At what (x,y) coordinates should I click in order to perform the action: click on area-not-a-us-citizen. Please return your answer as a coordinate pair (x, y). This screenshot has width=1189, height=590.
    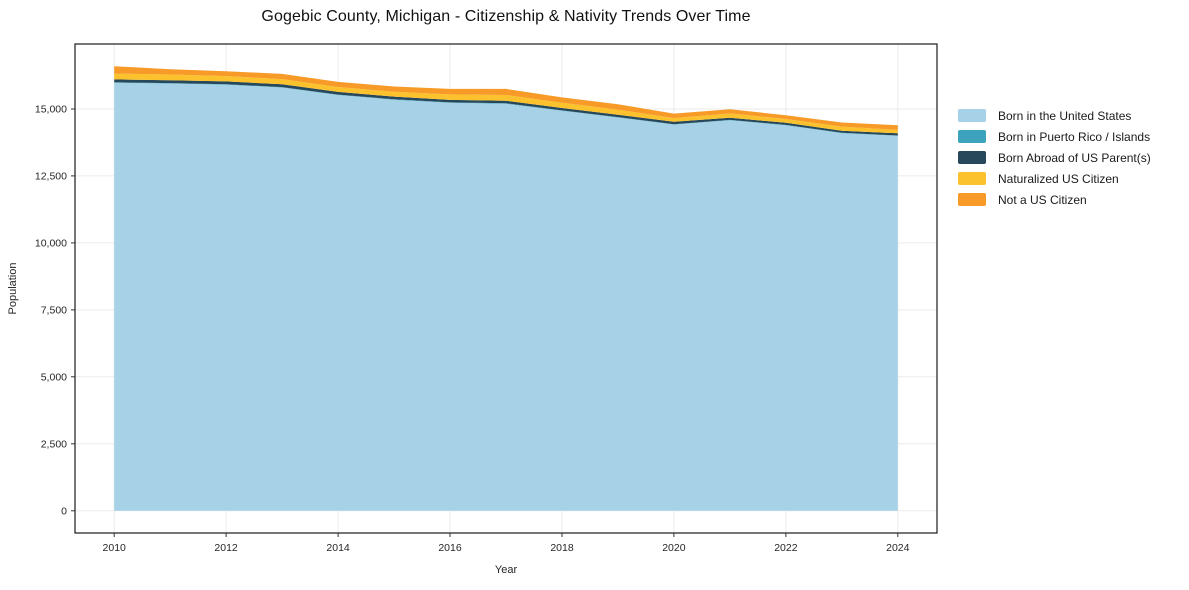
    Looking at the image, I should click on (506, 98).